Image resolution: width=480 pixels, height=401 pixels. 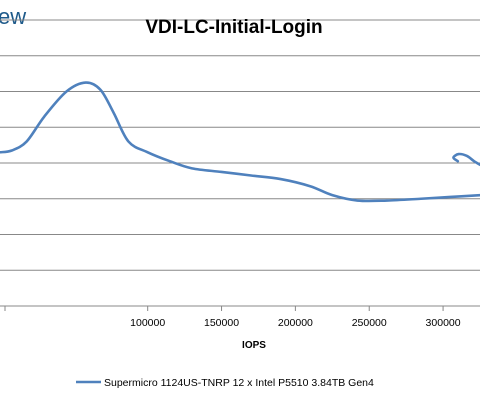 I want to click on x-tick-label: 150000, so click(x=221, y=323).